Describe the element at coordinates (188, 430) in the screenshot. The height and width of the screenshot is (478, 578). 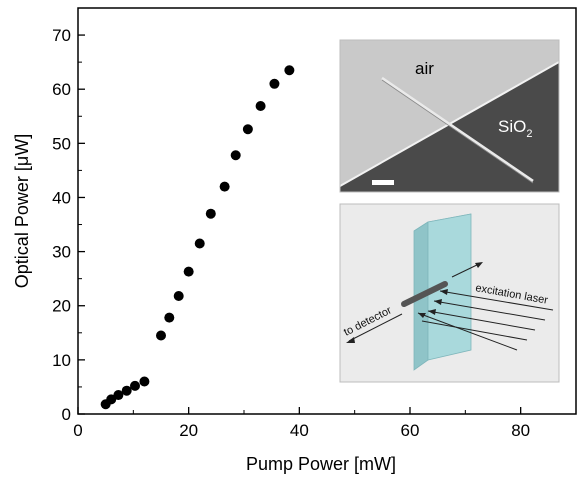
I see `x-tick-label: 20` at that location.